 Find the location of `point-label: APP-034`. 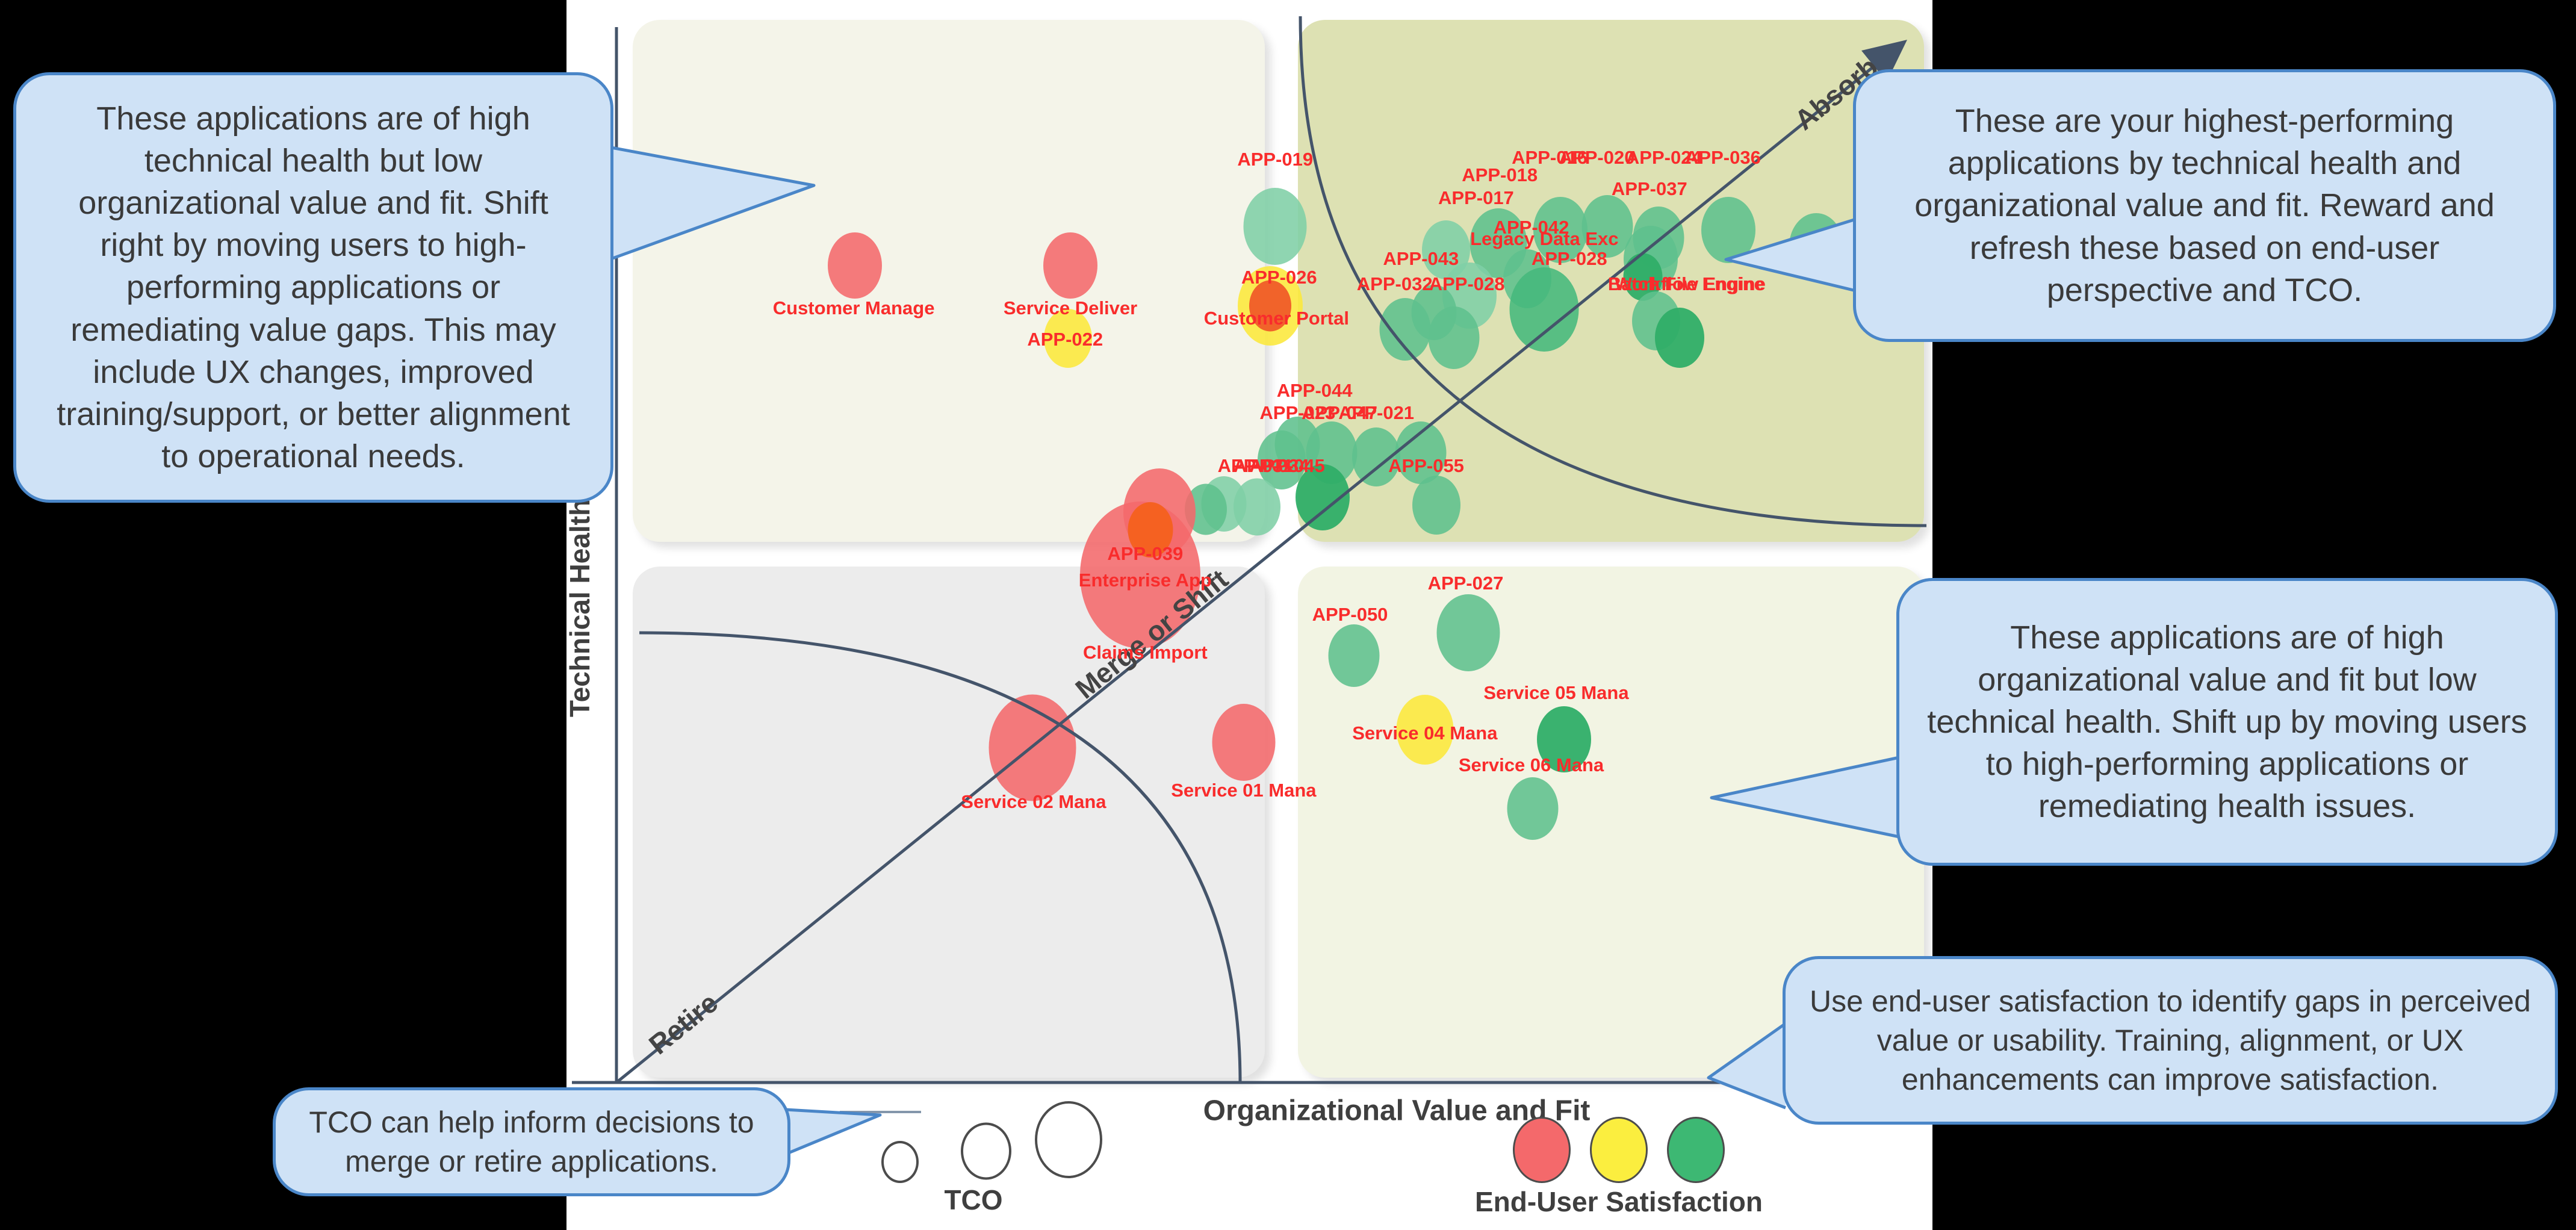

point-label: APP-034 is located at coordinates (1271, 466).